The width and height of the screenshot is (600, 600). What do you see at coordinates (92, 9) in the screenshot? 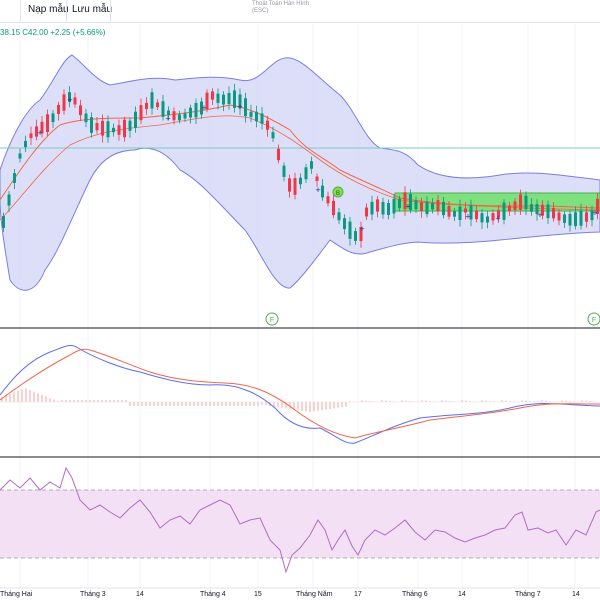
I see `save-template-button: Lưu mẫu` at bounding box center [92, 9].